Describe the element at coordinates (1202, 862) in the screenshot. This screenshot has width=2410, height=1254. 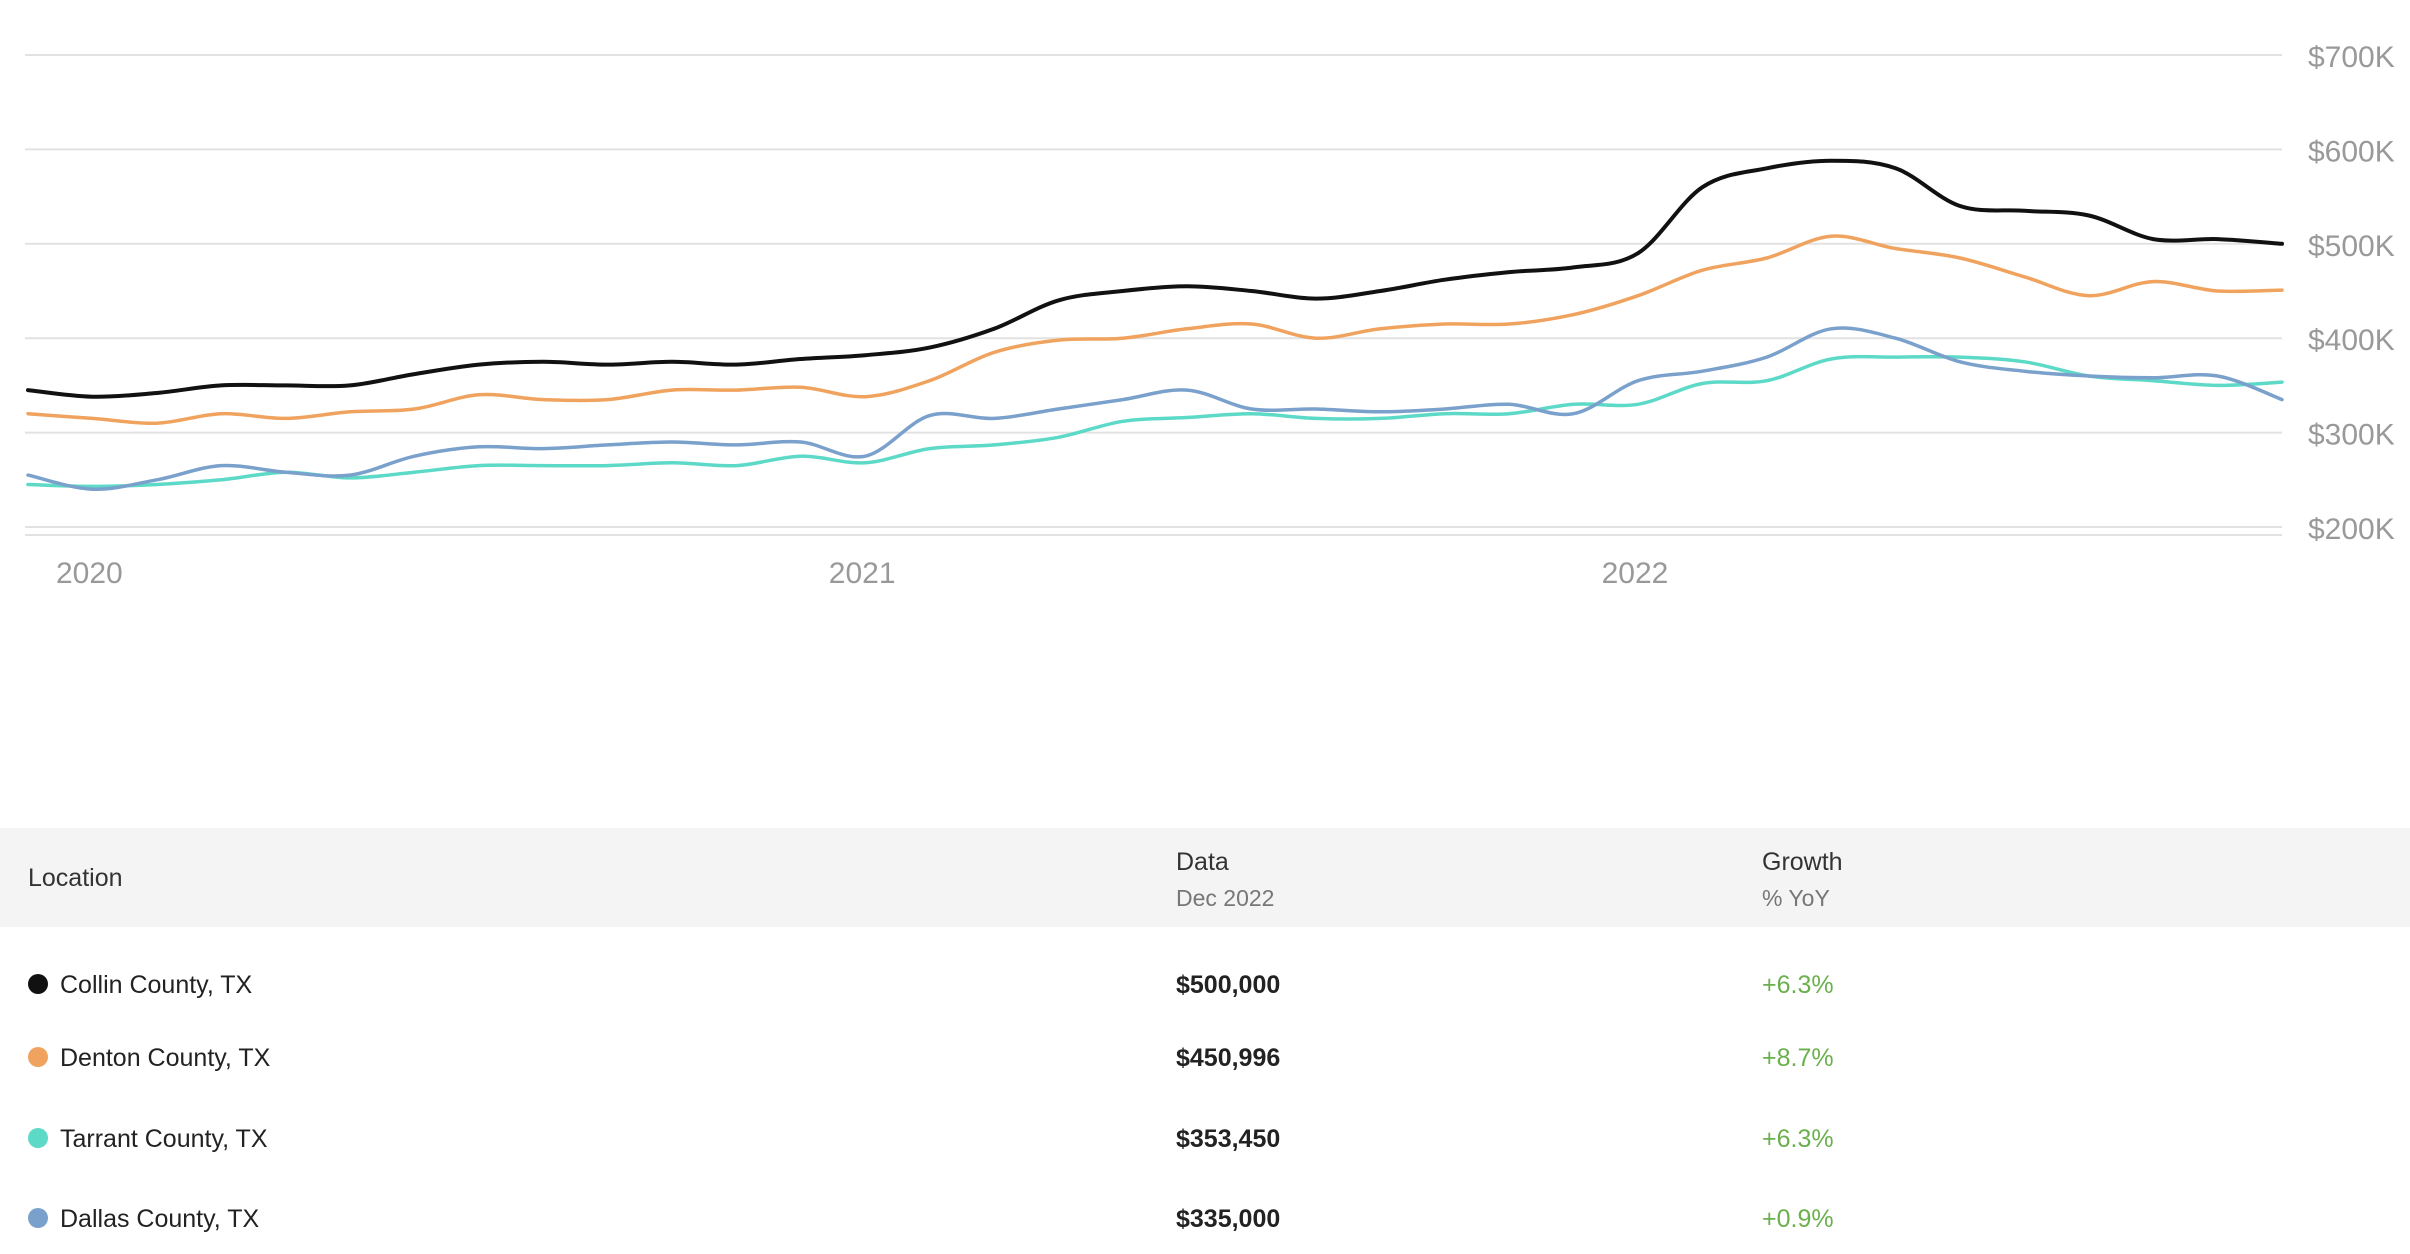
I see `header-data-label: Data` at that location.